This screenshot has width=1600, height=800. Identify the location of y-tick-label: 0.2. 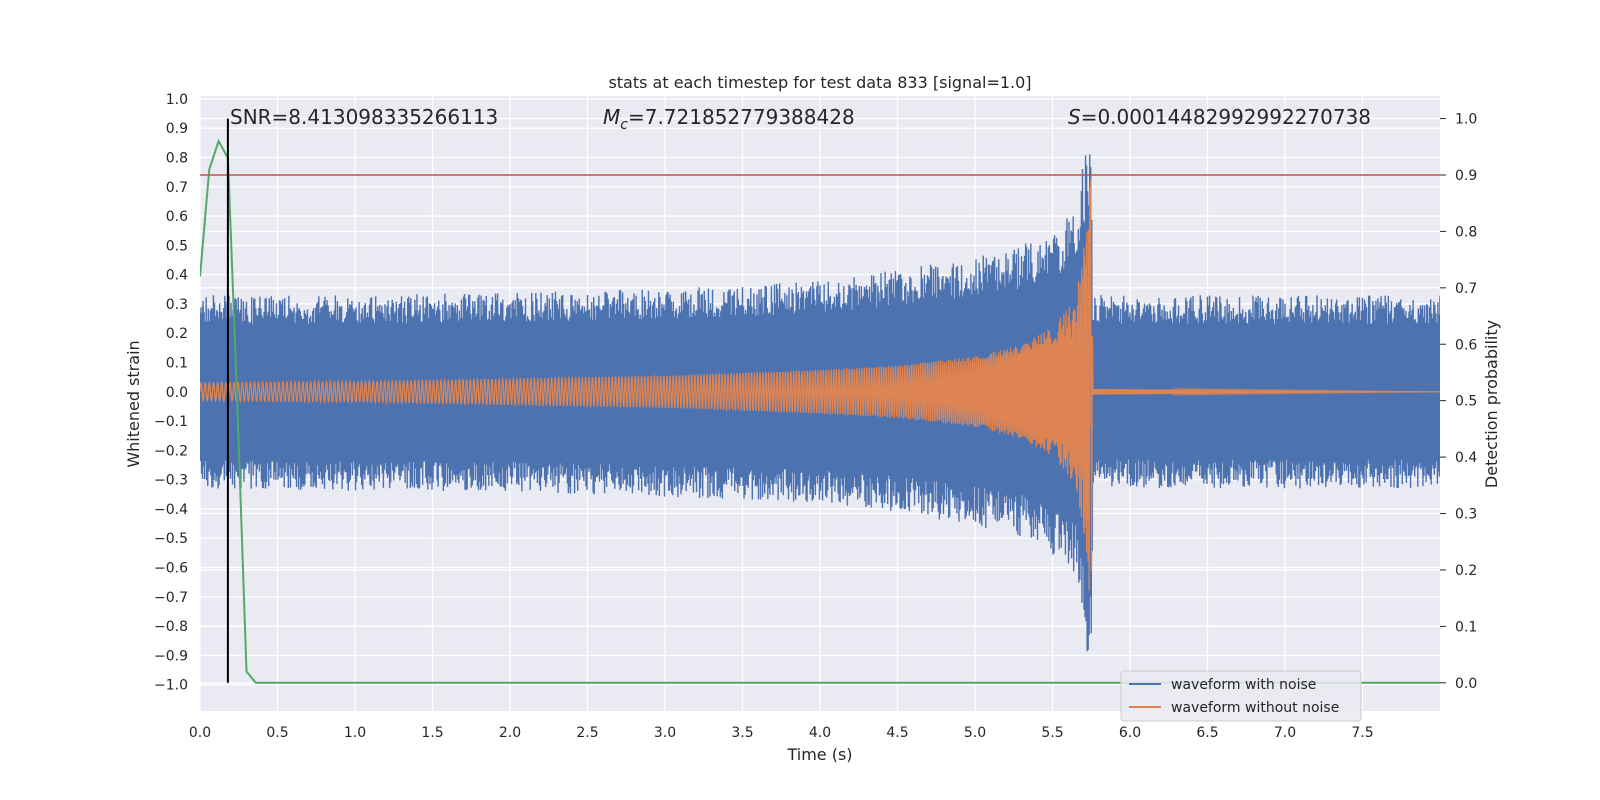
(177, 334).